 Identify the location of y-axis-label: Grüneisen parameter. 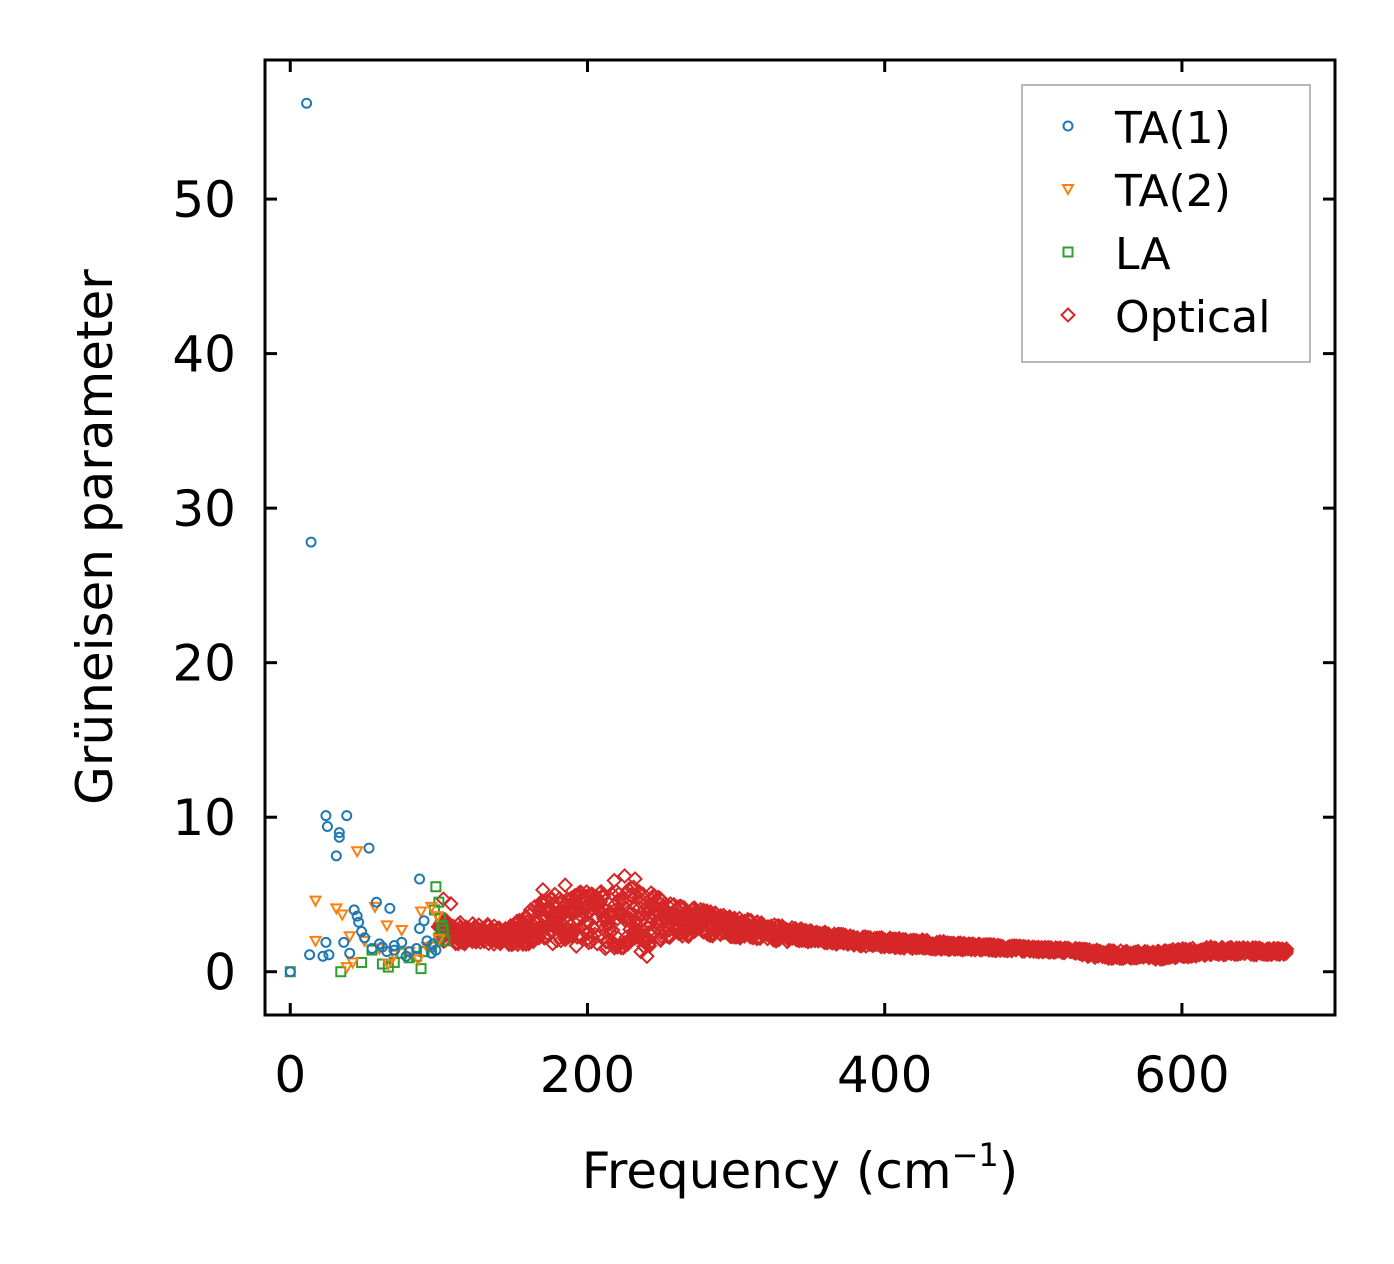
(95, 537).